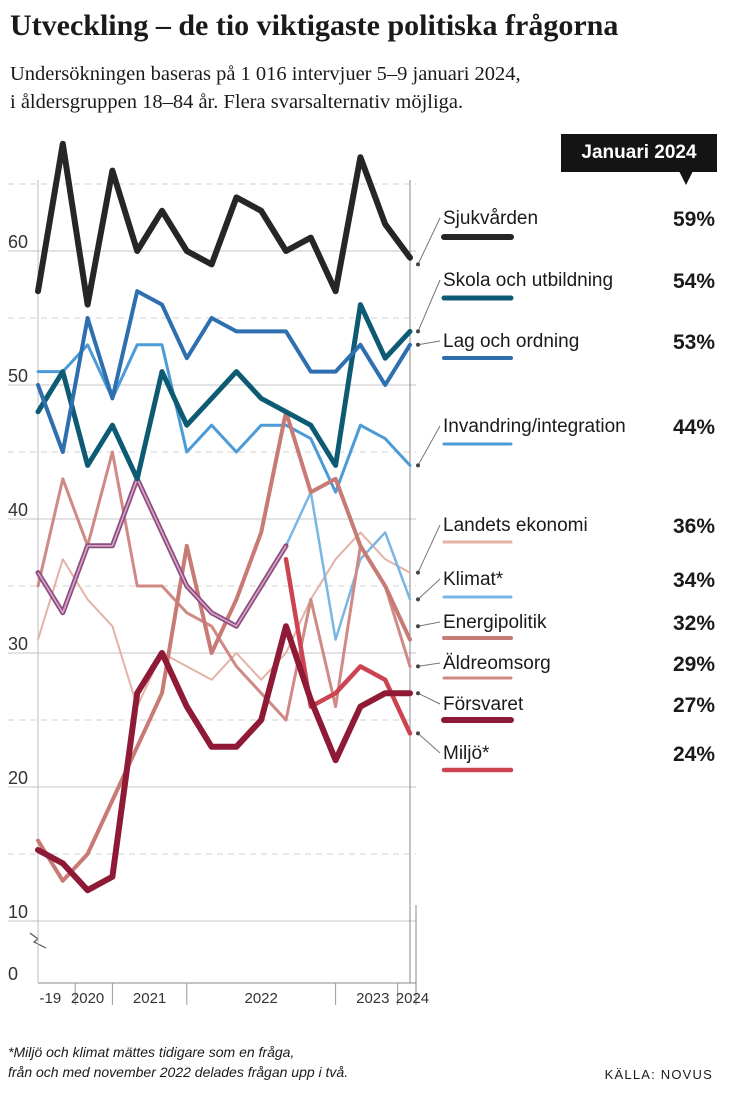 The height and width of the screenshot is (1097, 739). I want to click on x-tick-label: 2023, so click(372, 998).